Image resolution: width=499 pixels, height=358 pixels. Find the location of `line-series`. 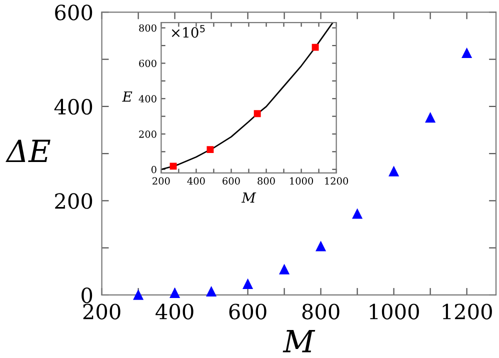

line-series is located at coordinates (247, 96).